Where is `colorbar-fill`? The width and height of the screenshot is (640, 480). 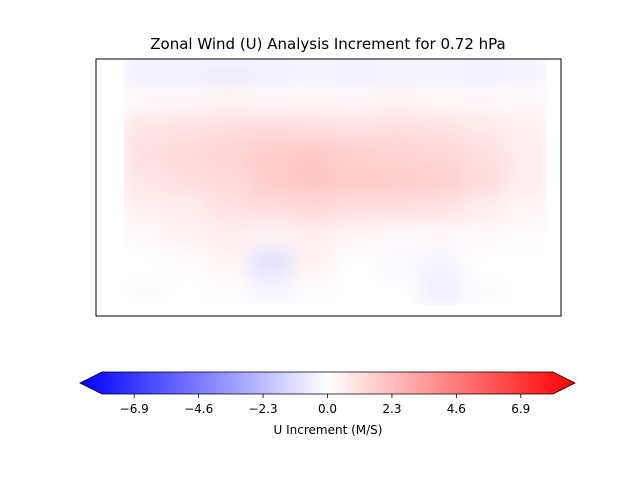
colorbar-fill is located at coordinates (327, 383).